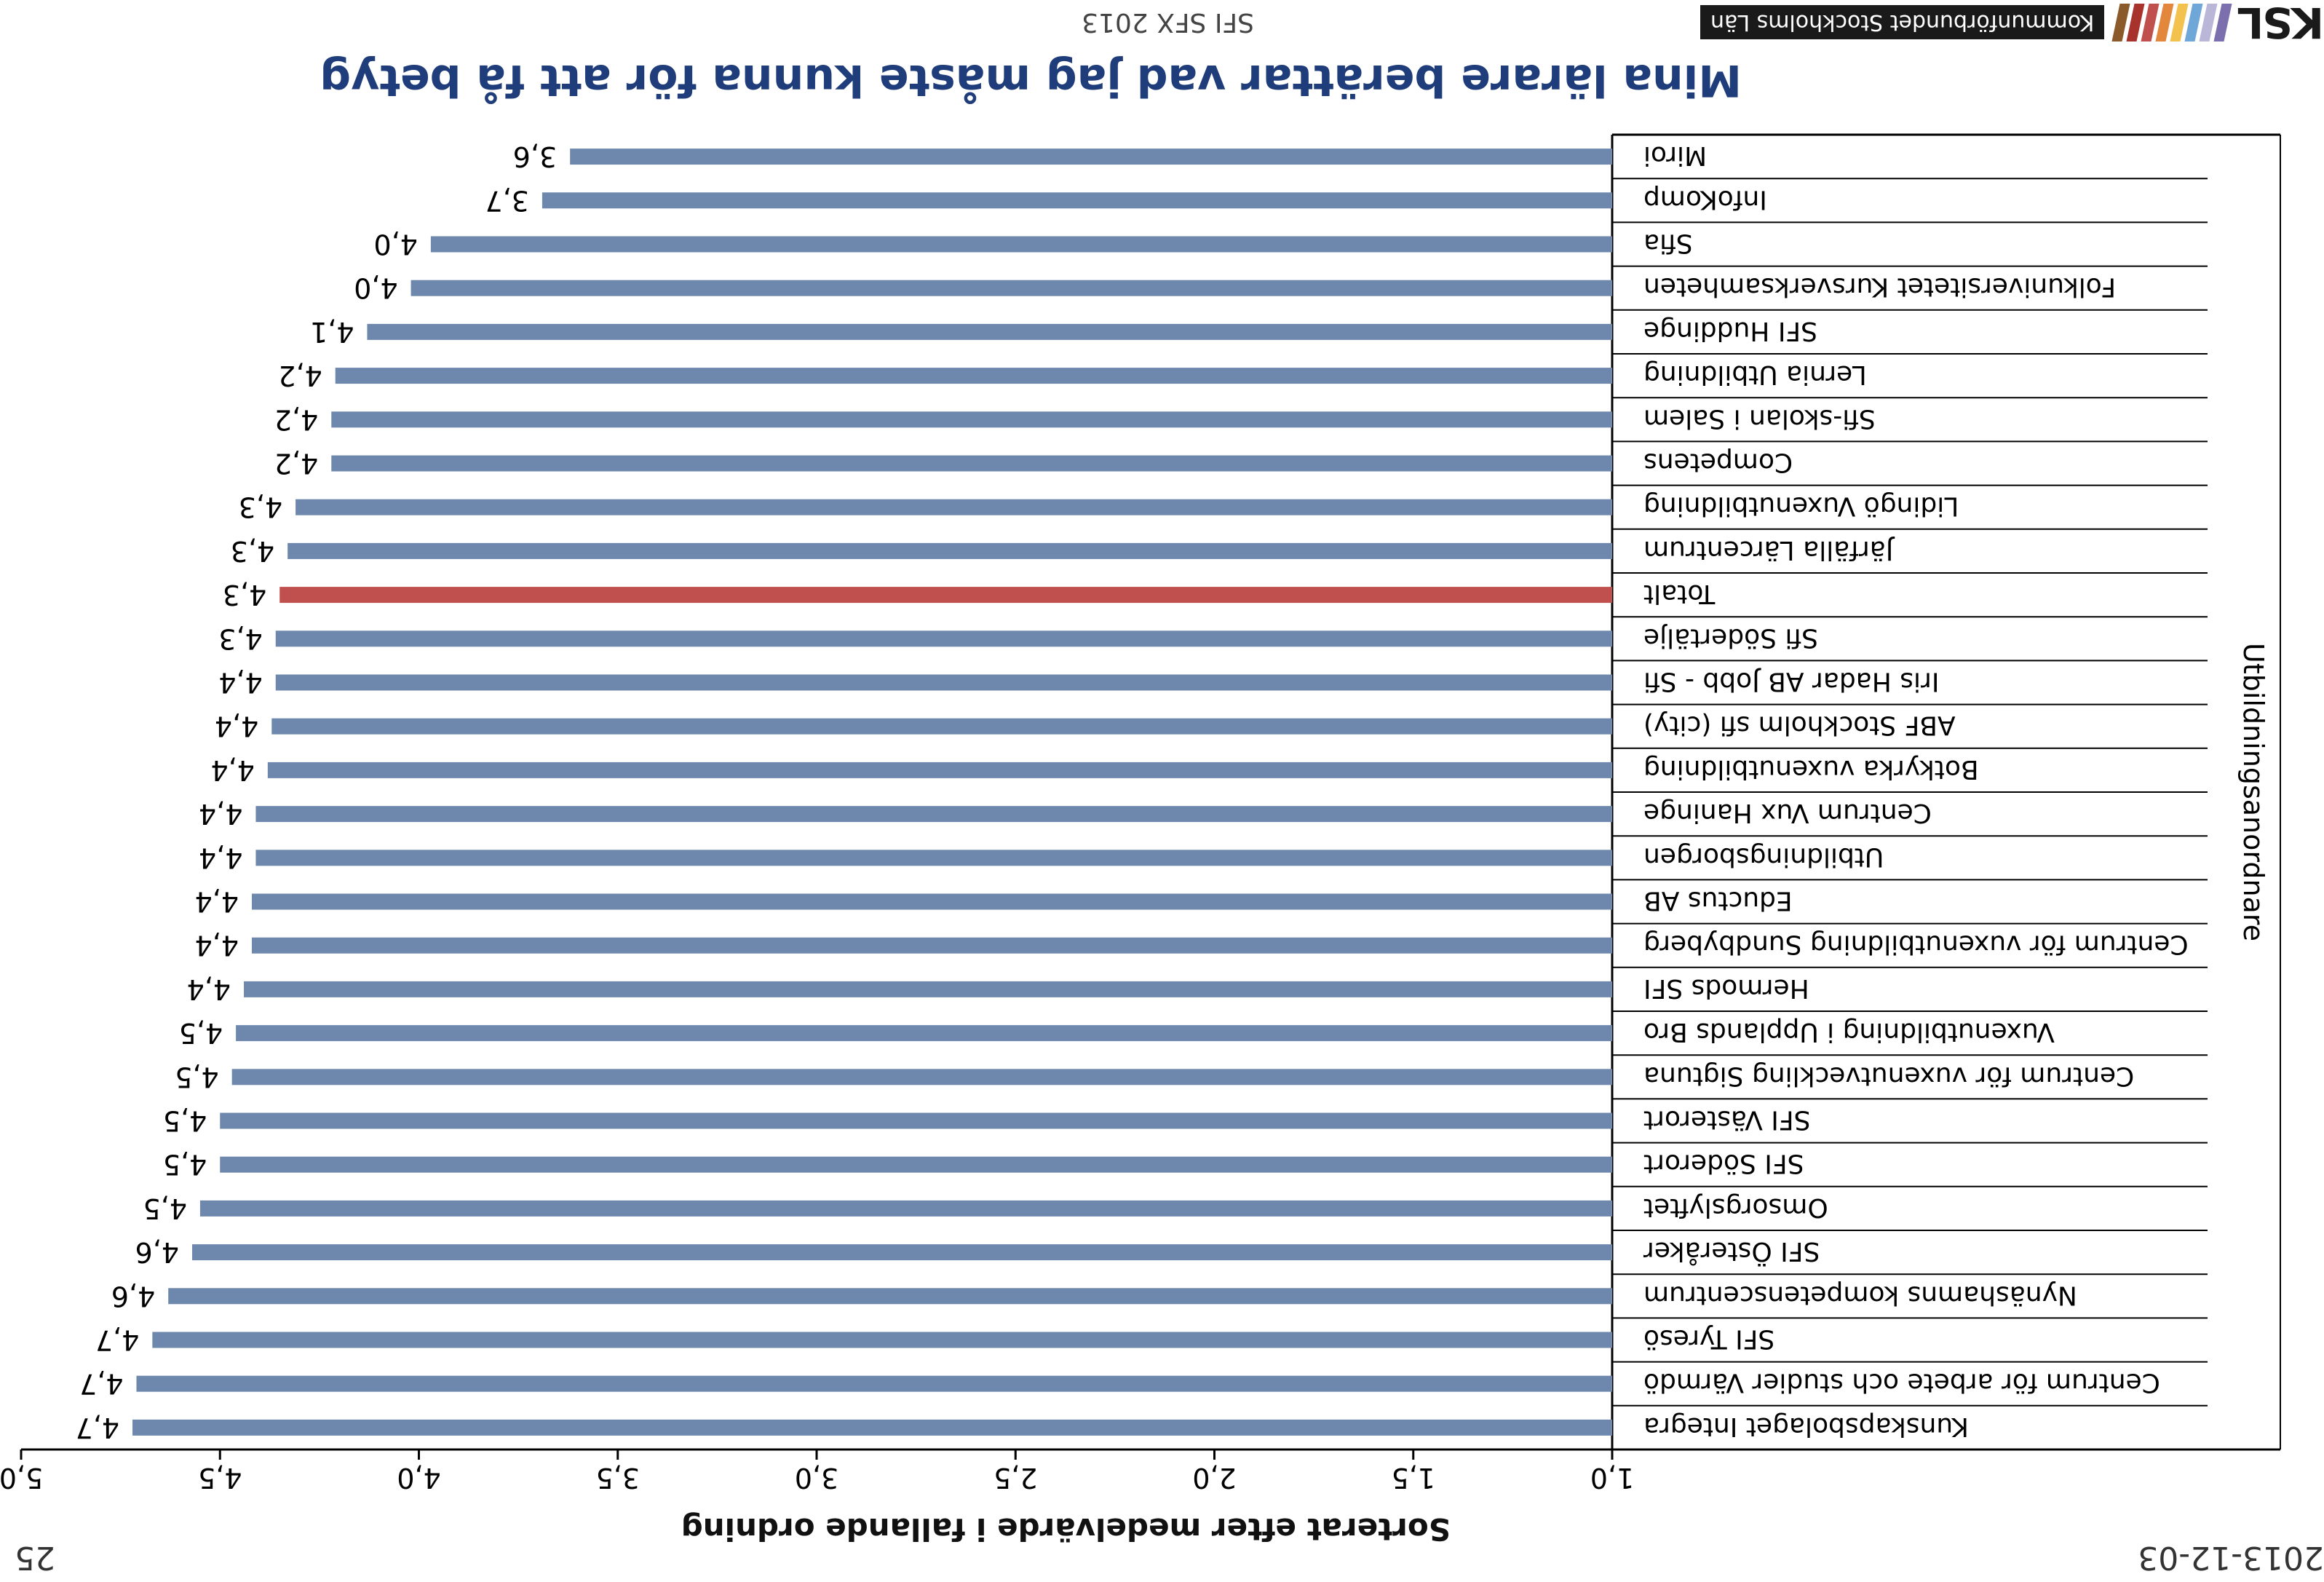 The width and height of the screenshot is (2324, 1582). Describe the element at coordinates (1811, 769) in the screenshot. I see `category-label: Botkyrka vuxenutbildning` at that location.